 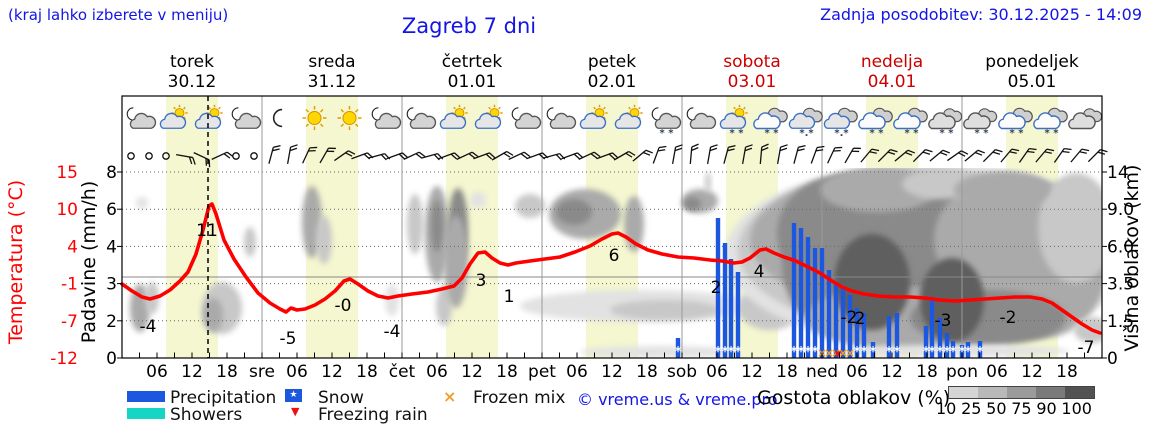 What do you see at coordinates (192, 72) in the screenshot?
I see `day-label-torek: torek 30.12` at bounding box center [192, 72].